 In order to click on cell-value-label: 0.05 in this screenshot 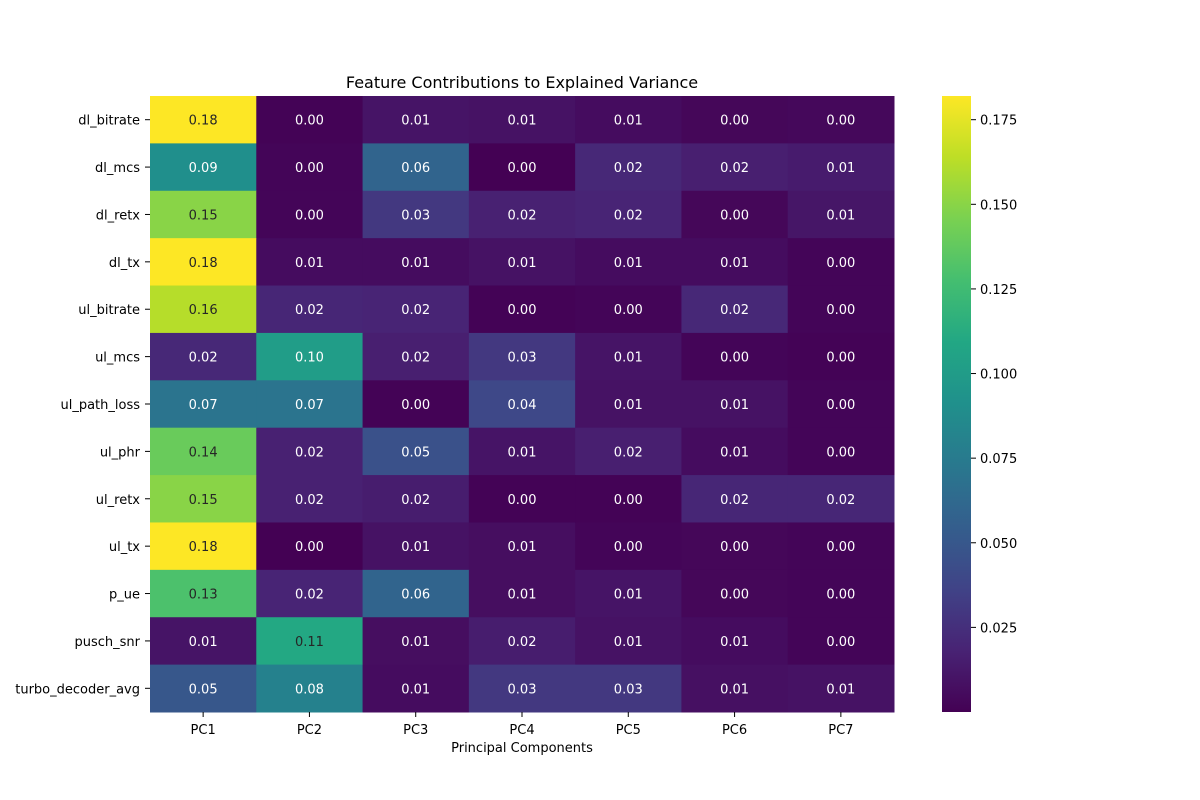, I will do `click(203, 689)`.